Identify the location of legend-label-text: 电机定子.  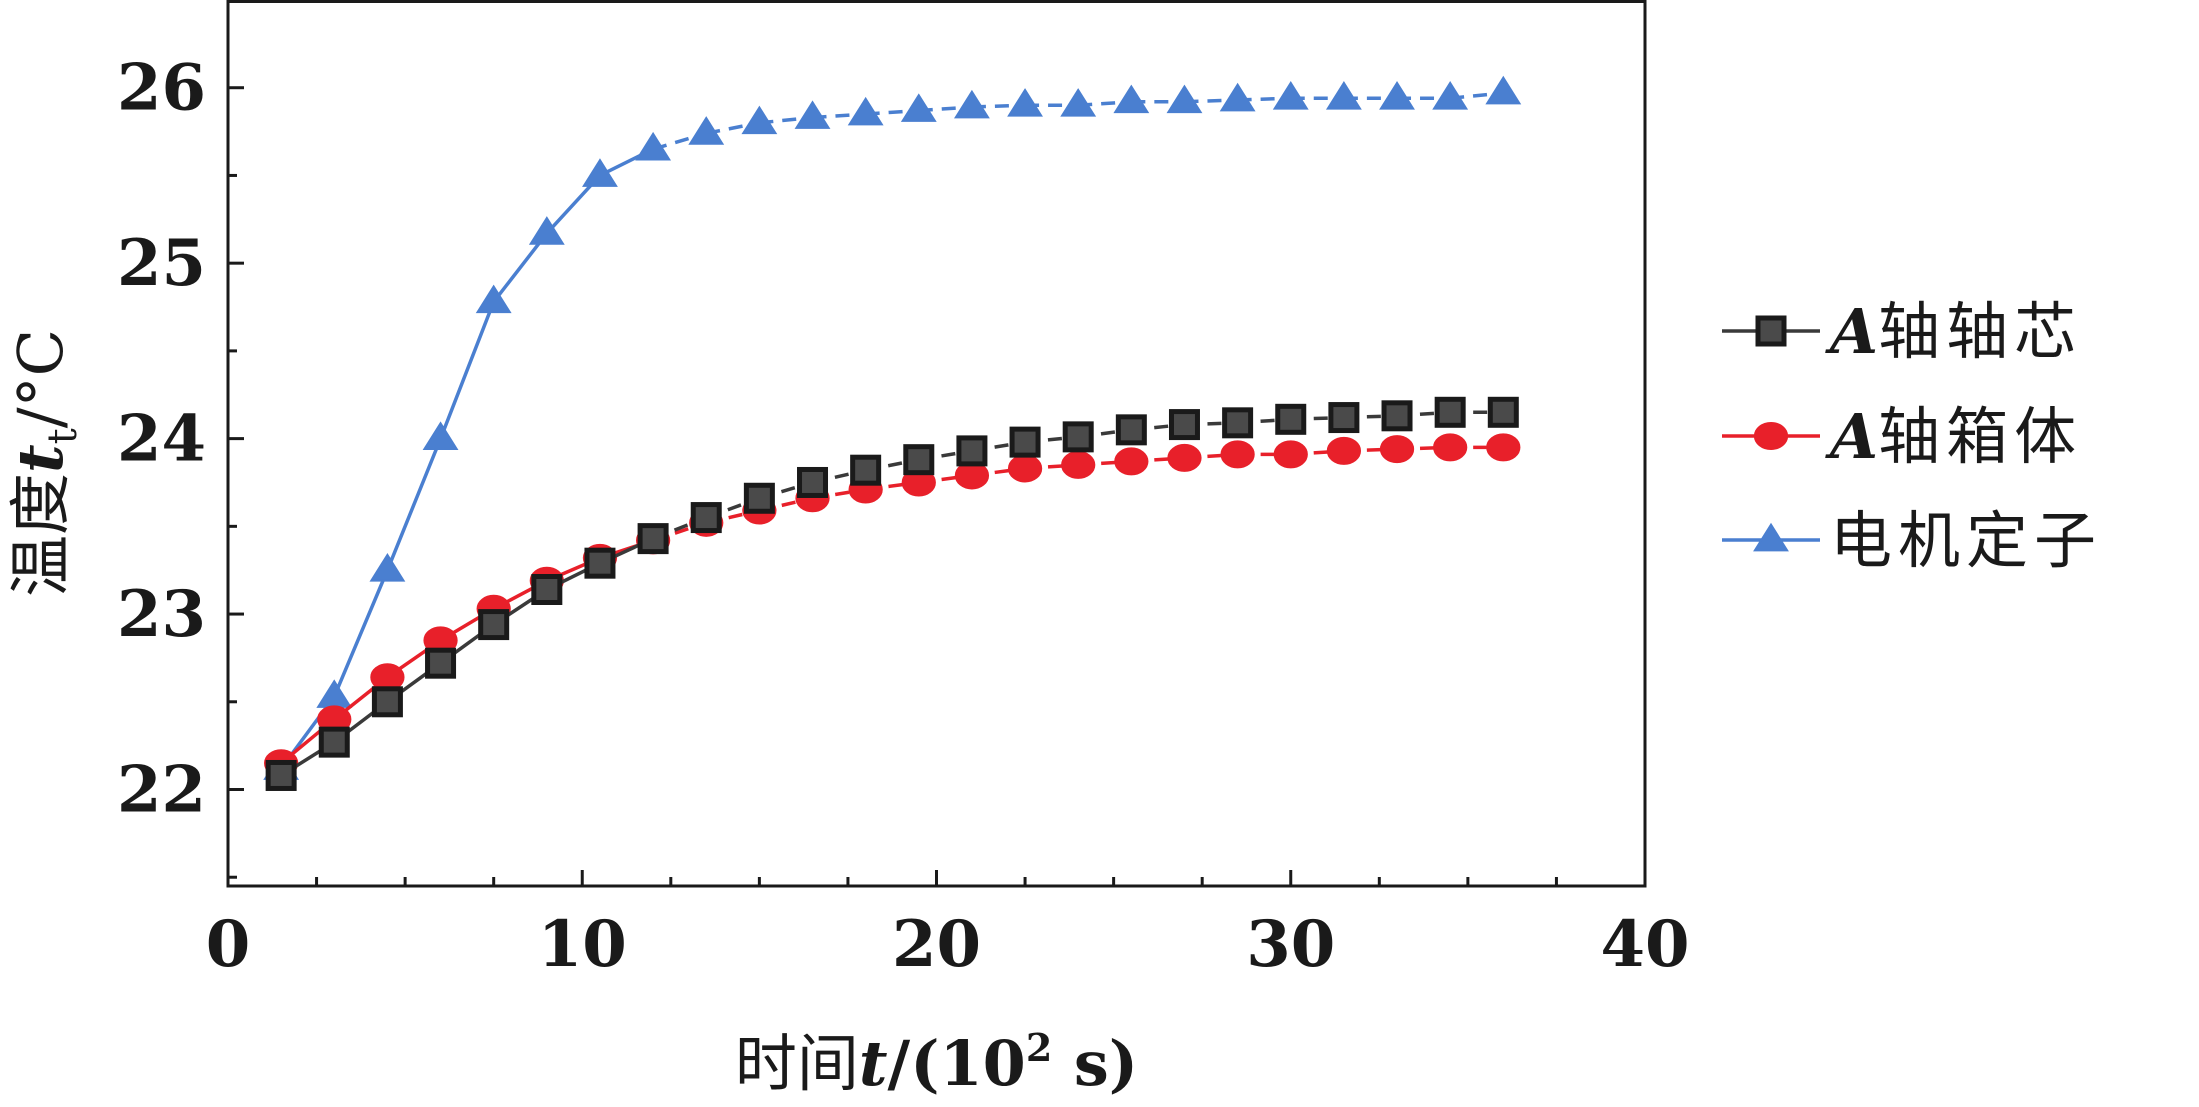
(1966, 540).